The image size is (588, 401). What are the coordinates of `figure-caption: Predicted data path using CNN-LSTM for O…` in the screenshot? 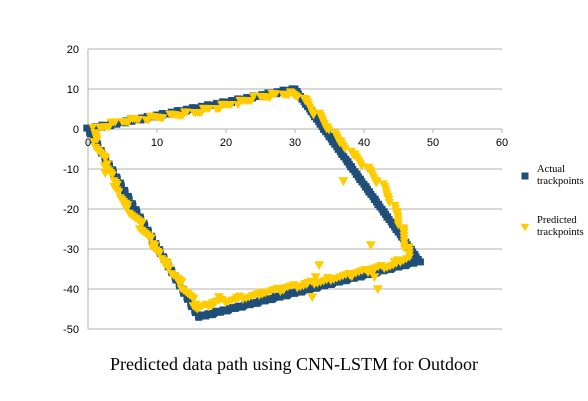 It's located at (294, 364).